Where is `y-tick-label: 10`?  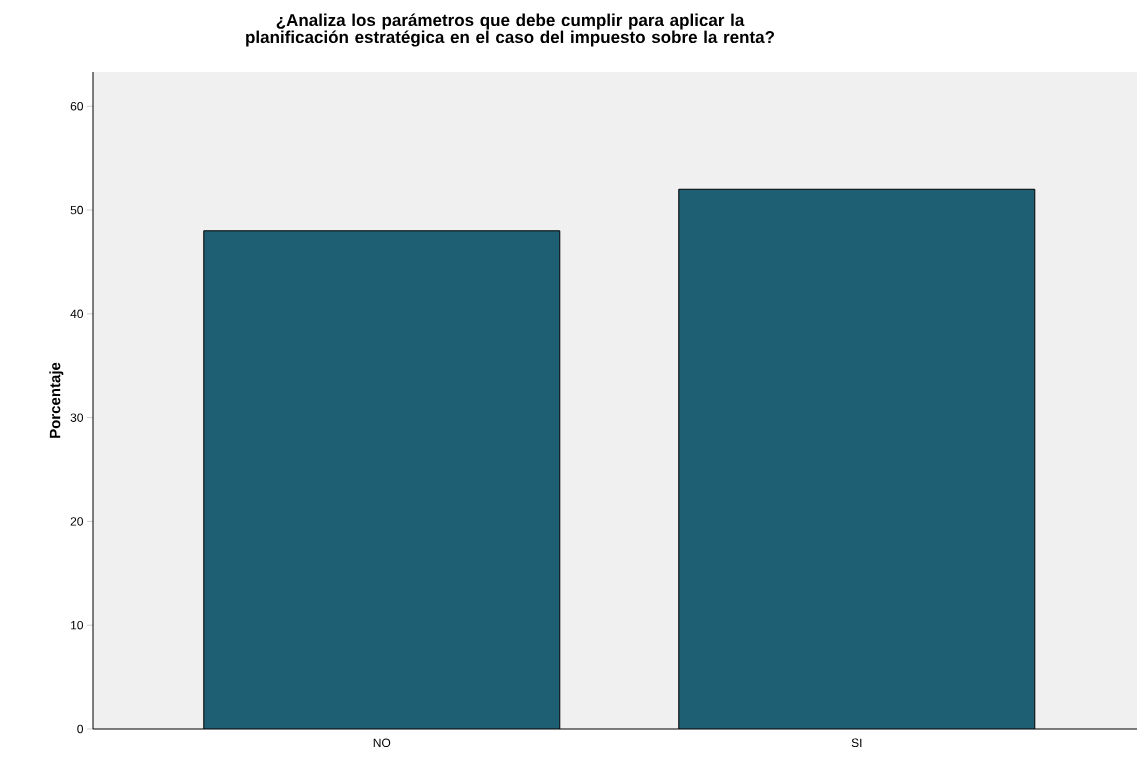
y-tick-label: 10 is located at coordinates (77, 625).